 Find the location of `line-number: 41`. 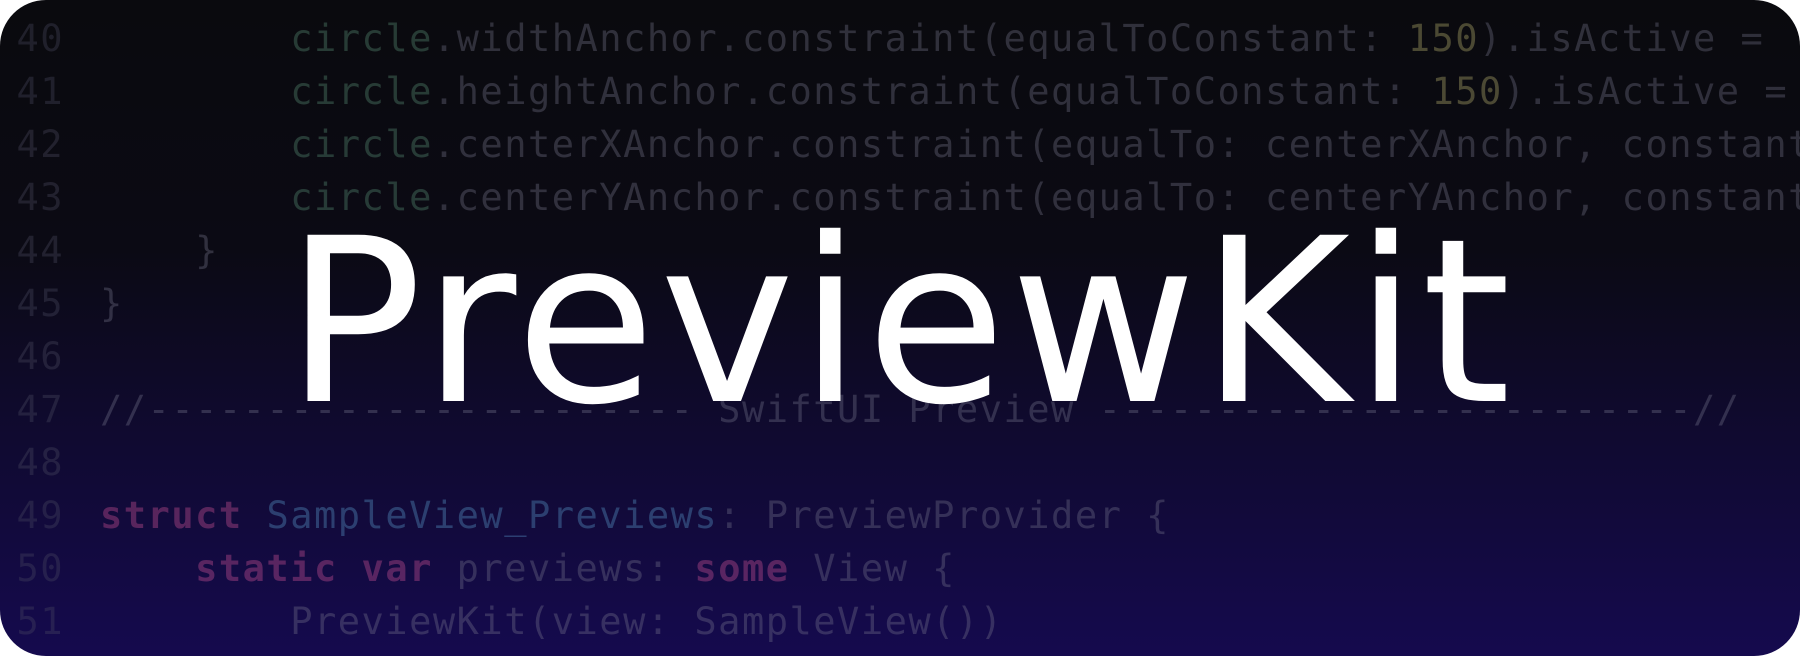

line-number: 41 is located at coordinates (40, 91).